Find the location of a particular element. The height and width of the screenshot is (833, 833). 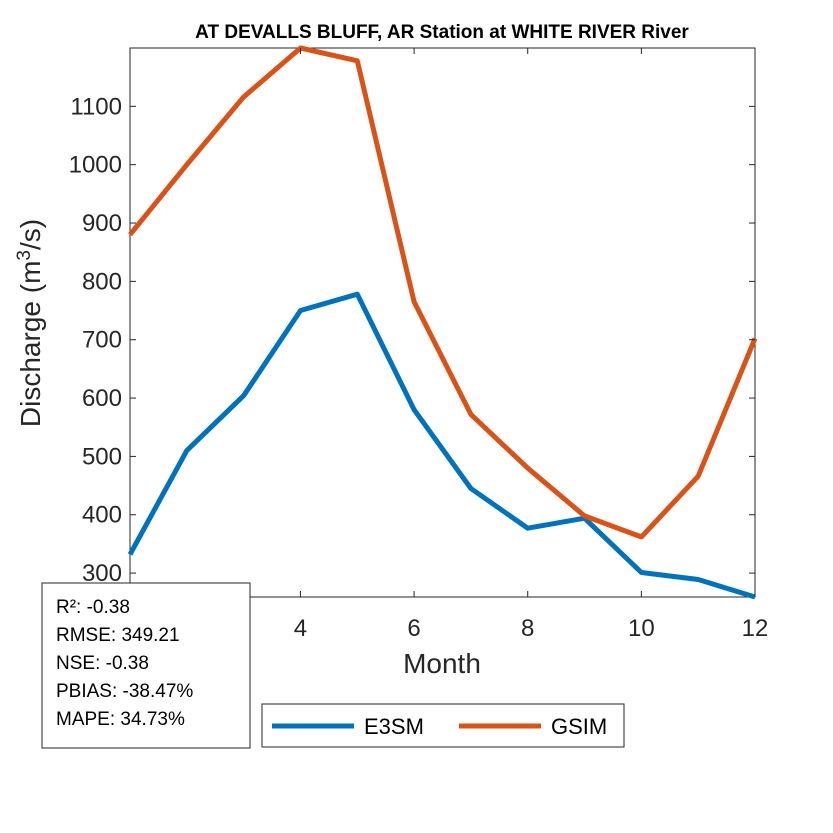

x-tick-label: 12 is located at coordinates (755, 628).